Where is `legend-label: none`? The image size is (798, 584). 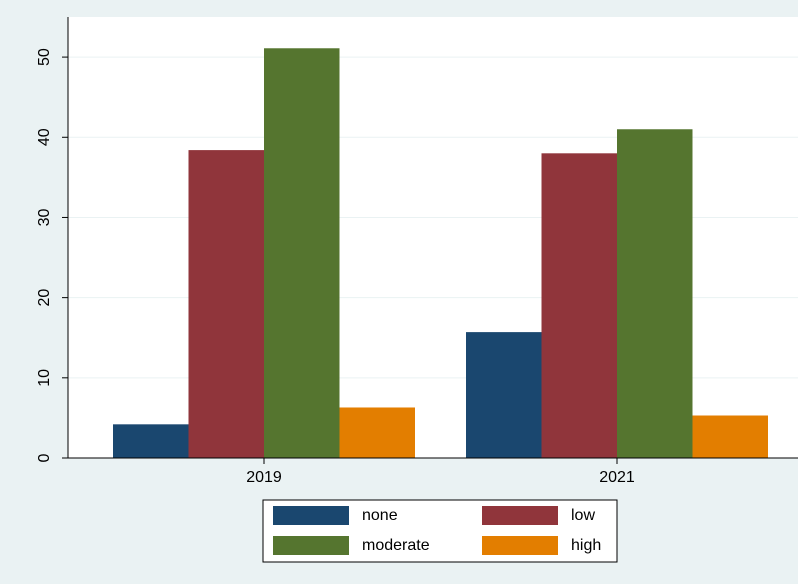
legend-label: none is located at coordinates (380, 515).